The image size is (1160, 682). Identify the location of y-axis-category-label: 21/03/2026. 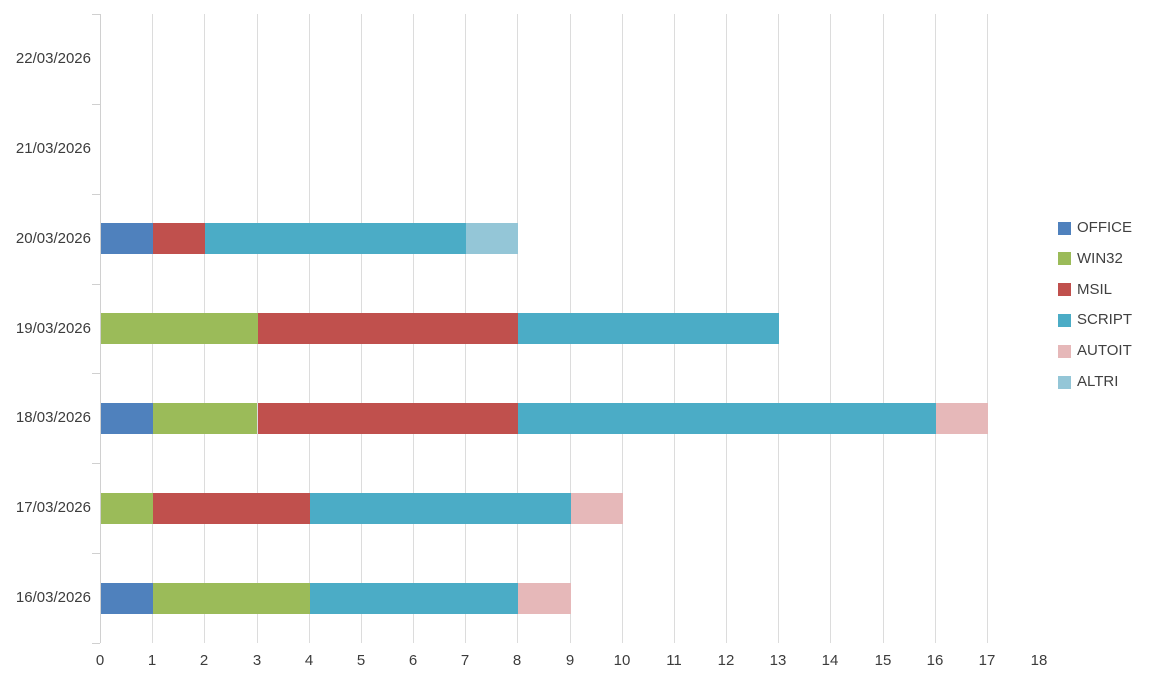
(53, 148).